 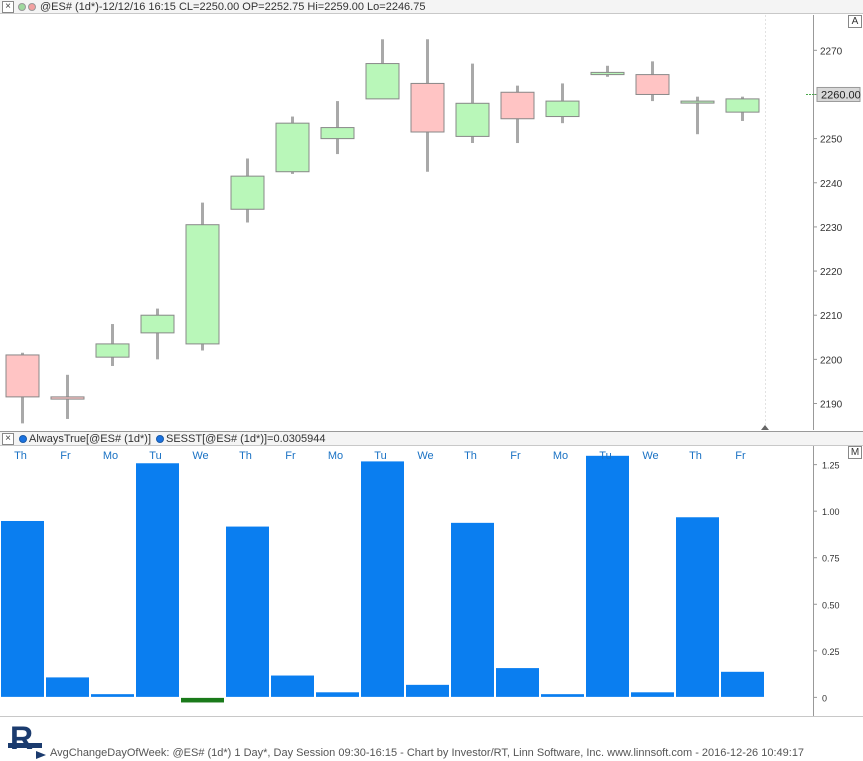 I want to click on linn-logo-icon: R, so click(x=27, y=739).